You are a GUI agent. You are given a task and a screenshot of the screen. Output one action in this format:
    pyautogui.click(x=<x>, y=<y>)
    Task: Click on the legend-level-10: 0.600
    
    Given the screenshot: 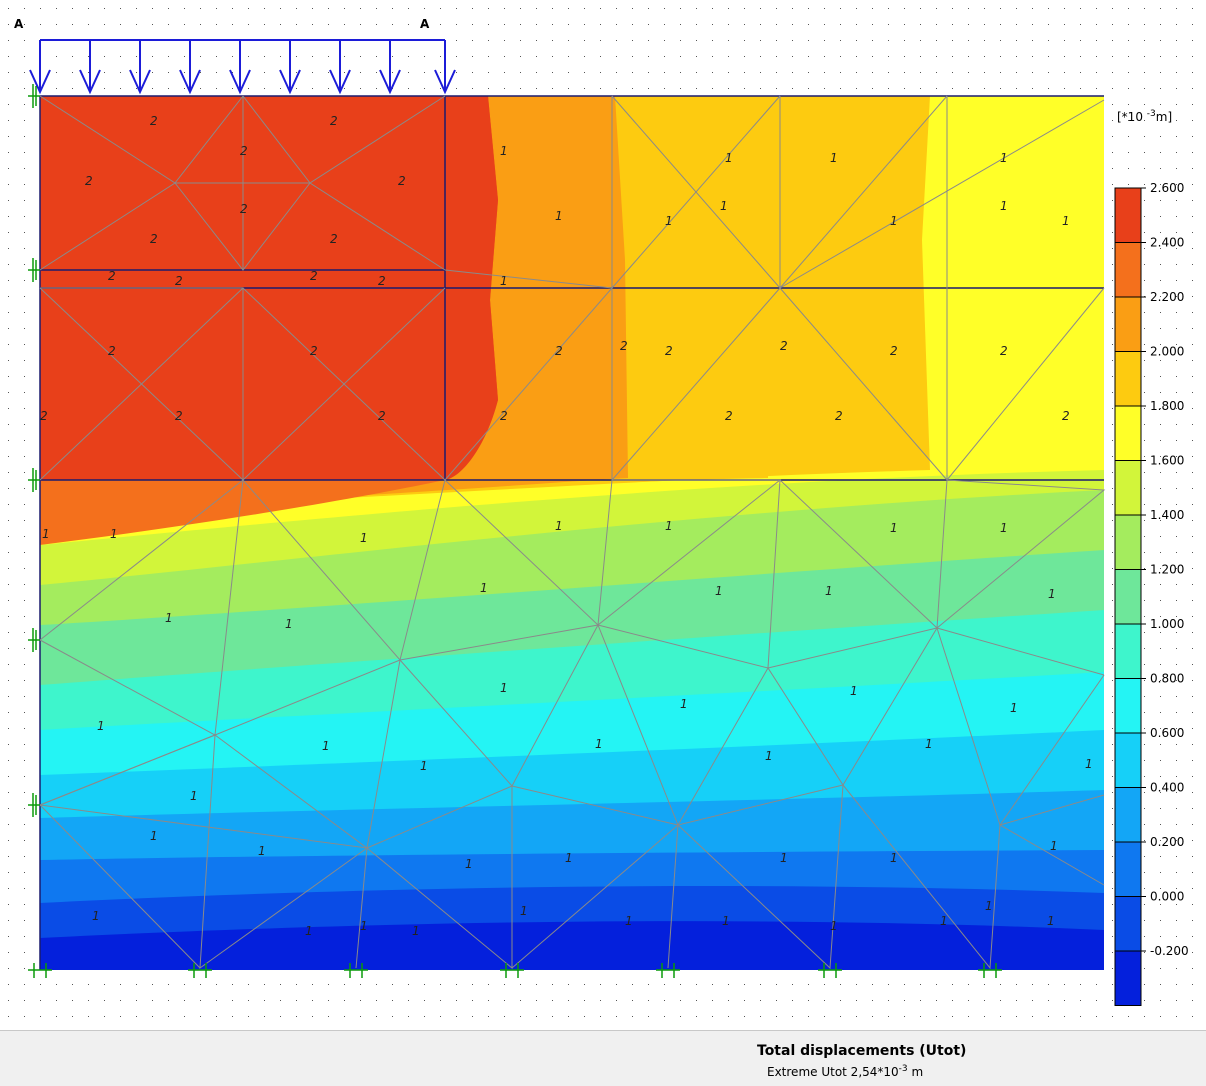 What is the action you would take?
    pyautogui.click(x=1167, y=733)
    